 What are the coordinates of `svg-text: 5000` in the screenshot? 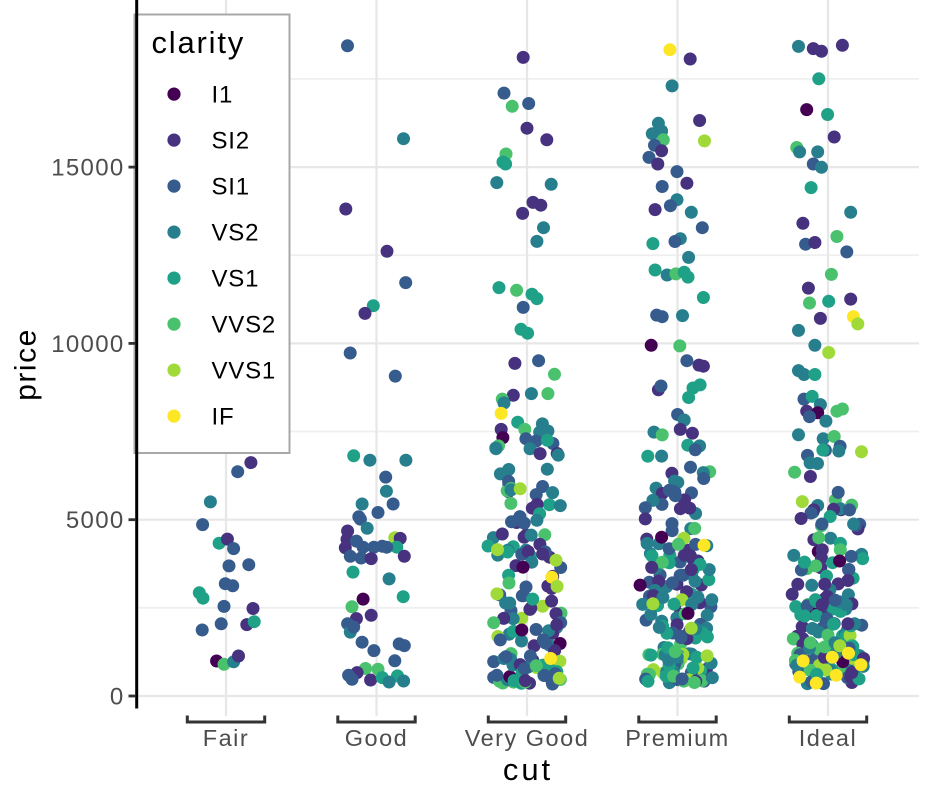 It's located at (95, 520).